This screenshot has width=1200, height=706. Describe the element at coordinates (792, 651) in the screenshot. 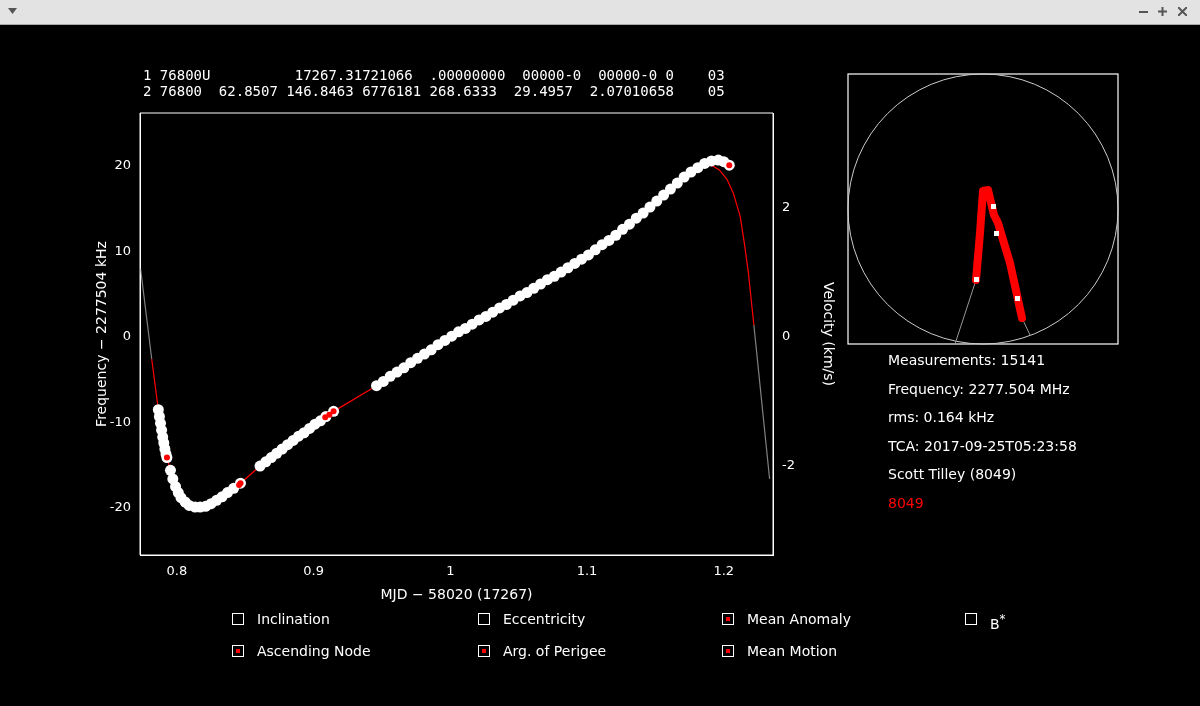

I see `text: Mean Motion` at that location.